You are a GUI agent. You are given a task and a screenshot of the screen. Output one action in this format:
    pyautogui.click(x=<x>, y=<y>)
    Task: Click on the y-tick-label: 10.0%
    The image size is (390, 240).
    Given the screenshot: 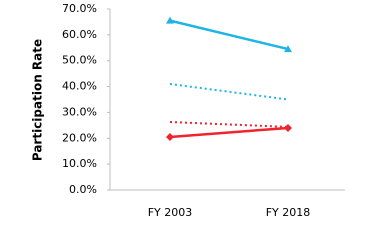 What is the action you would take?
    pyautogui.click(x=79, y=163)
    